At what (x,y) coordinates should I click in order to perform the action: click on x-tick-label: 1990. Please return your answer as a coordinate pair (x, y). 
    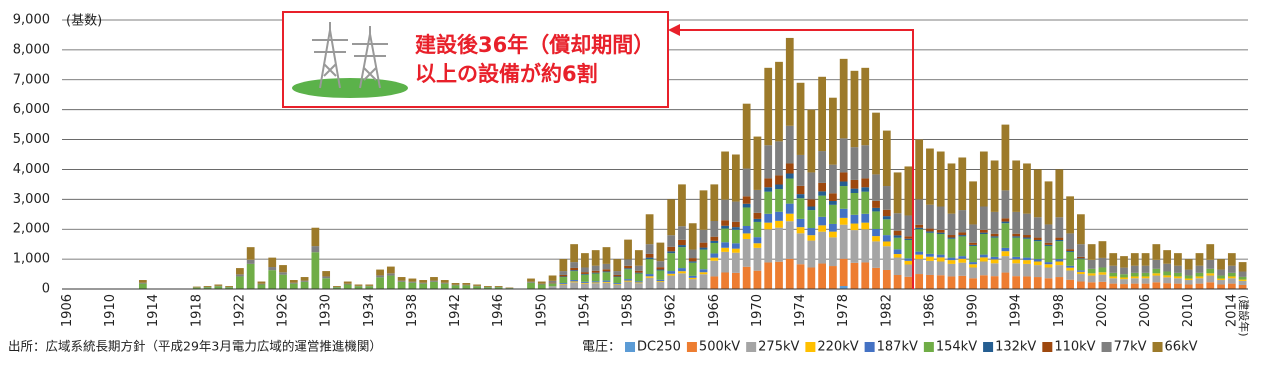
    Looking at the image, I should click on (973, 310).